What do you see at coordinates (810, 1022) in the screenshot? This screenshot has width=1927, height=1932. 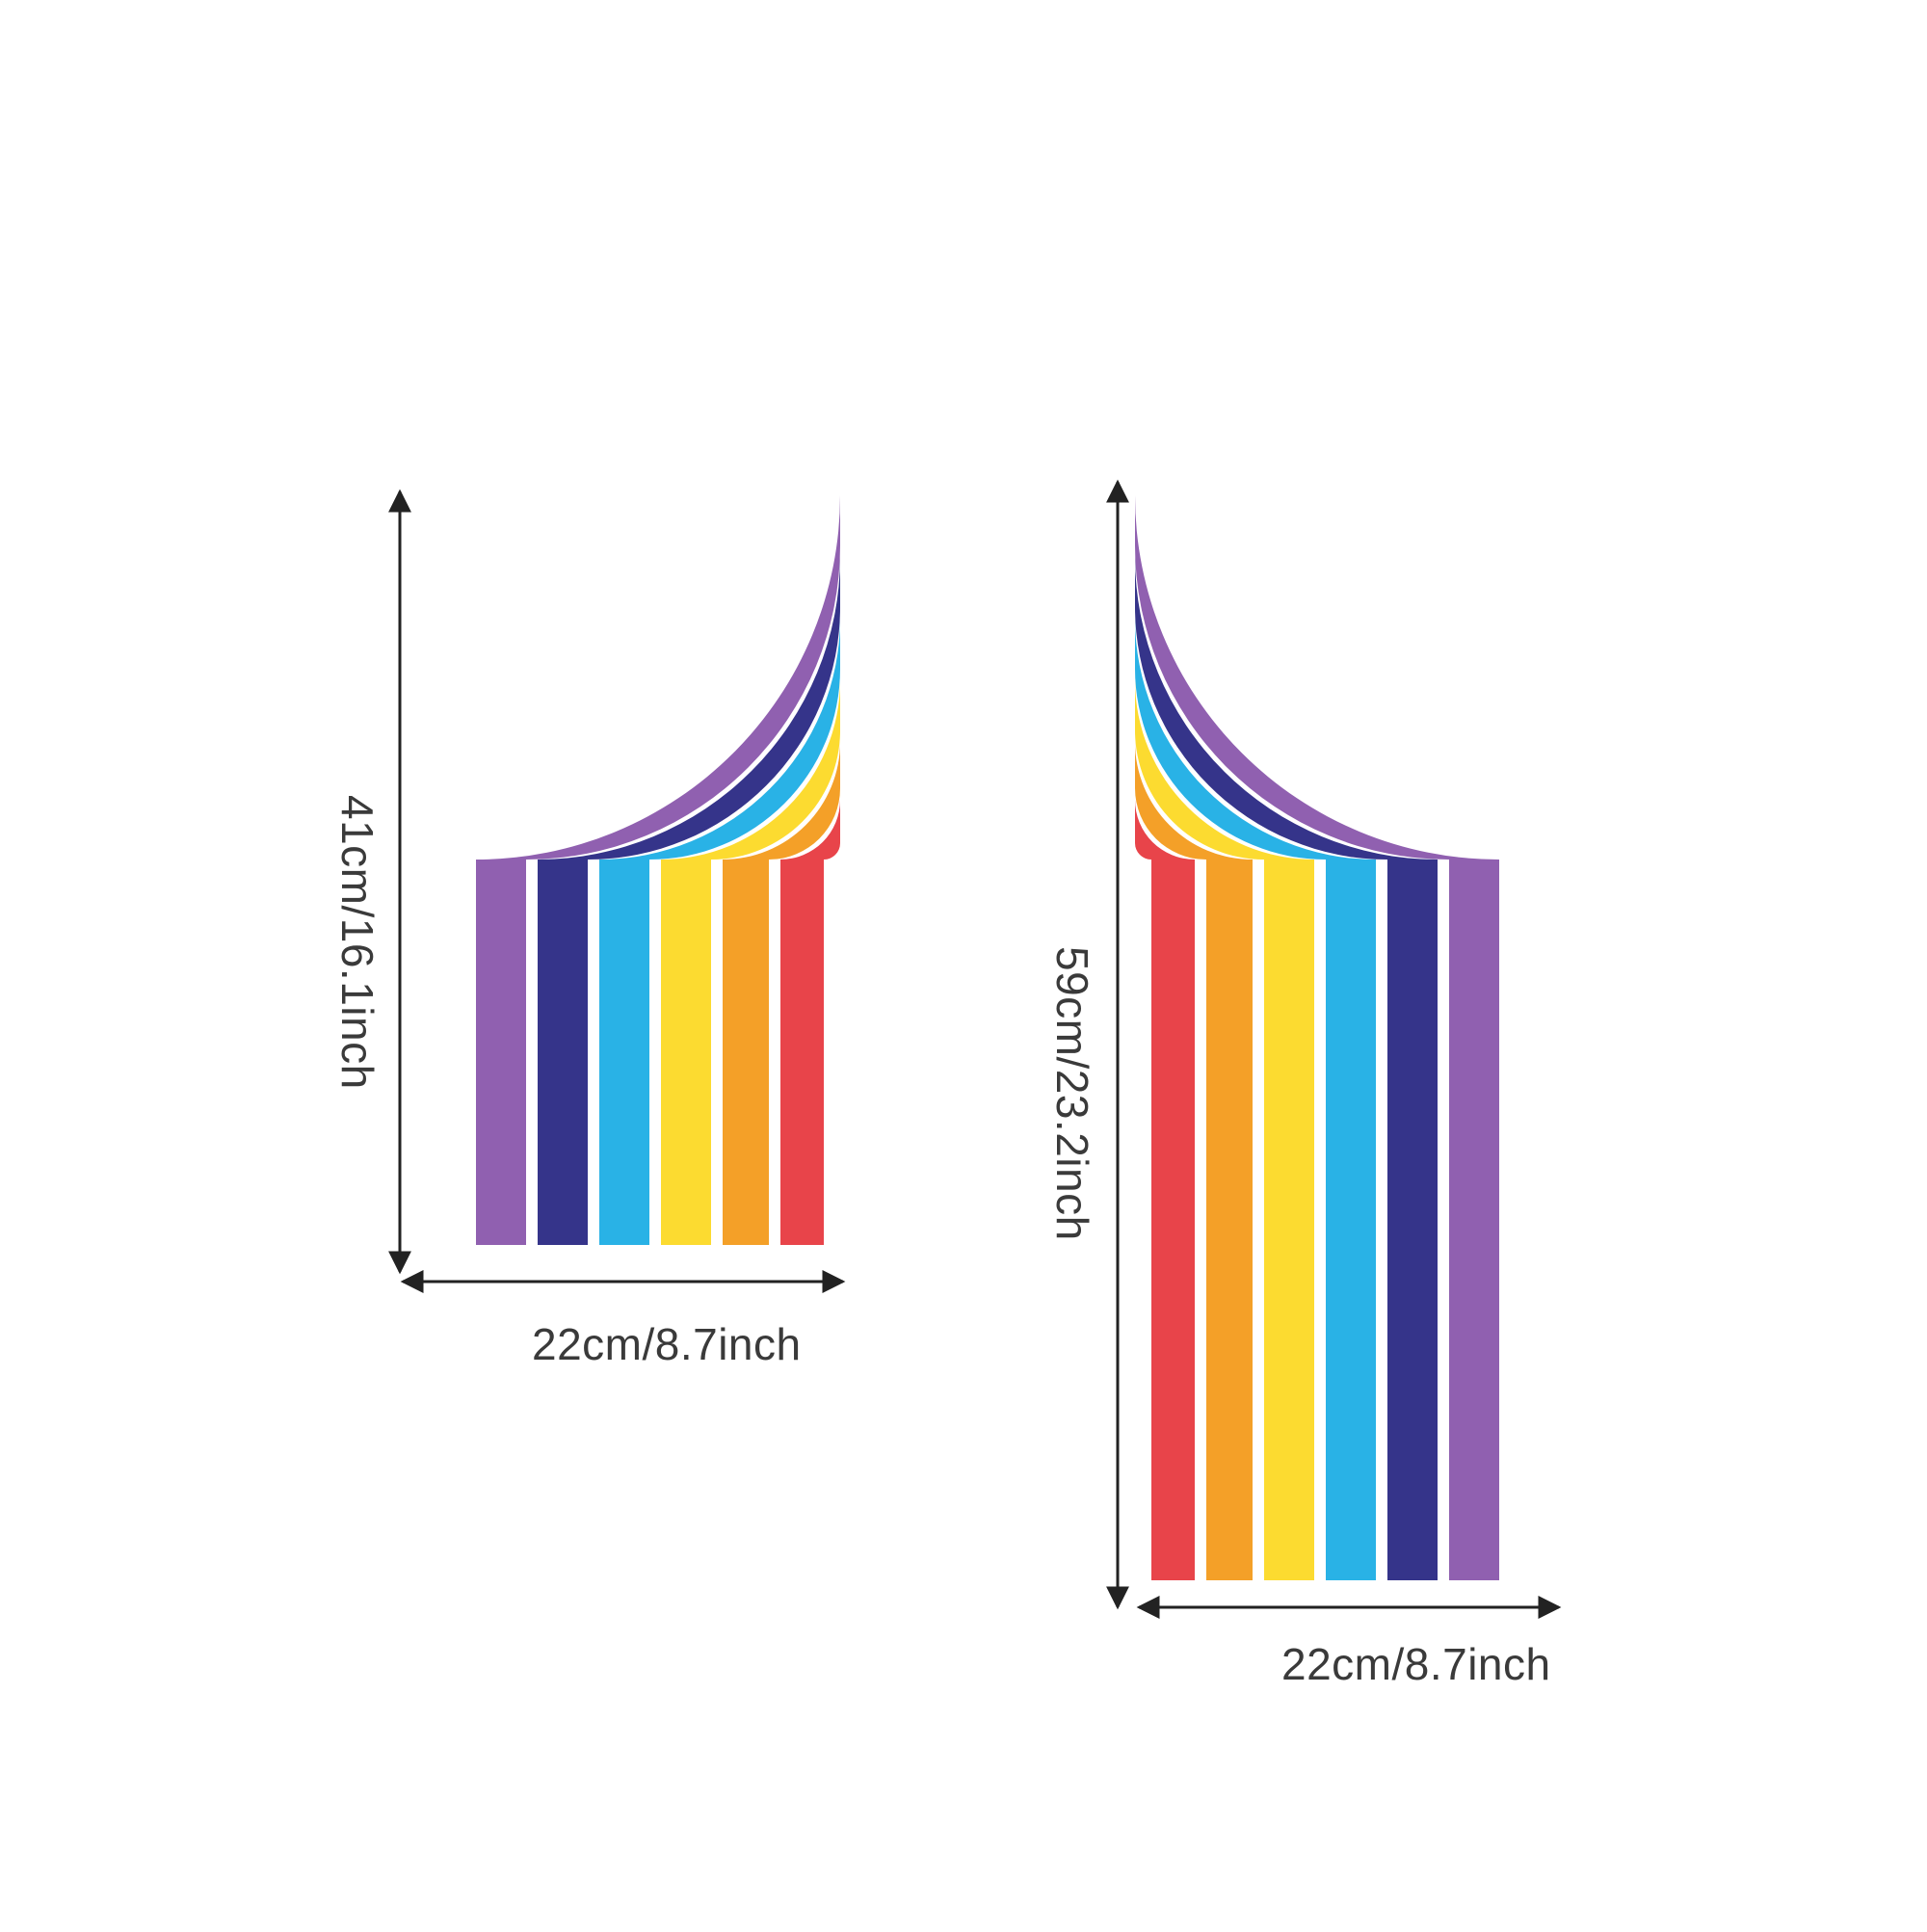 I see `left-rainbow-red-band` at bounding box center [810, 1022].